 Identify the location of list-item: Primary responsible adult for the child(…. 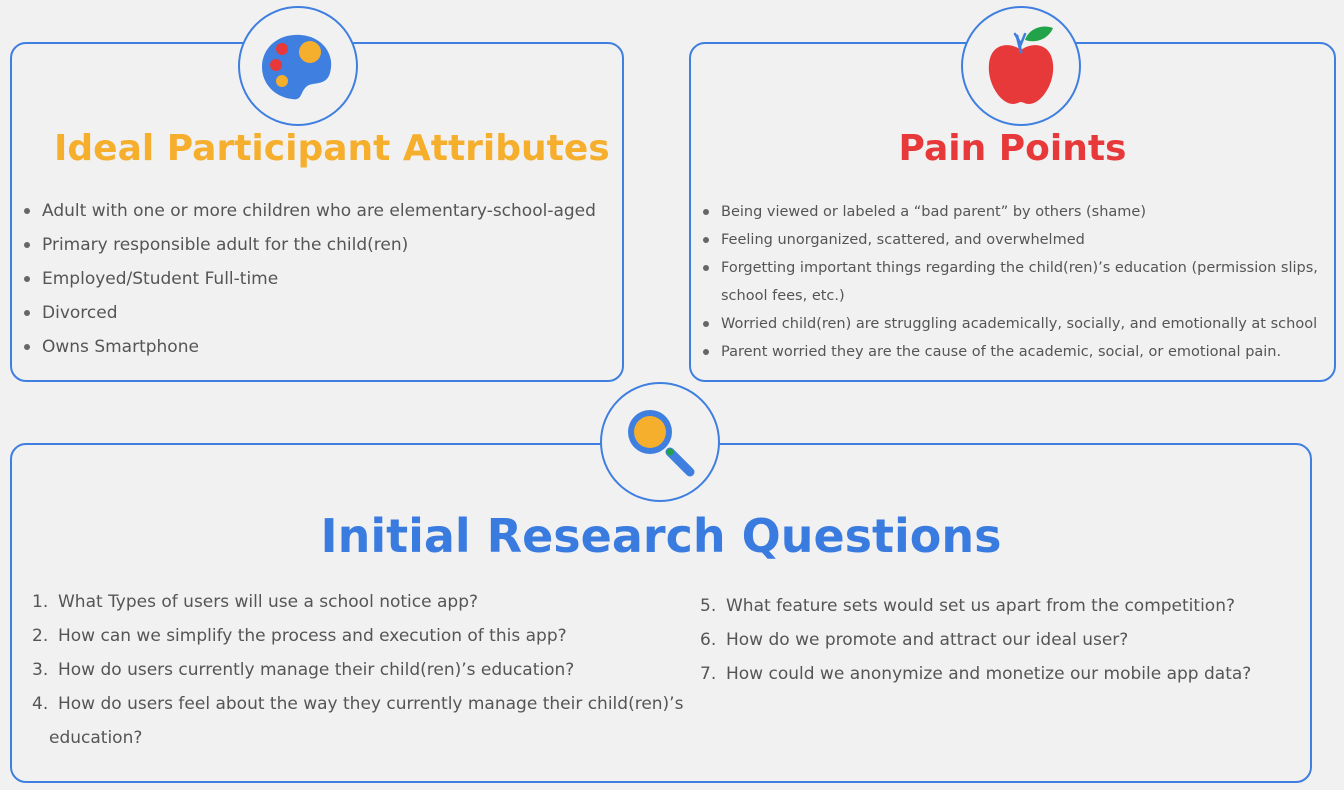
(309, 245).